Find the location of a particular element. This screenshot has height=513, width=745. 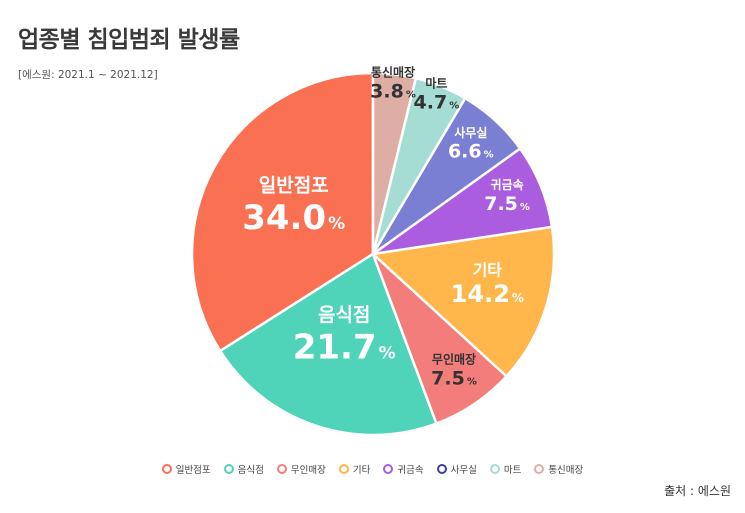

slice-value-label: 3.8% is located at coordinates (393, 91).